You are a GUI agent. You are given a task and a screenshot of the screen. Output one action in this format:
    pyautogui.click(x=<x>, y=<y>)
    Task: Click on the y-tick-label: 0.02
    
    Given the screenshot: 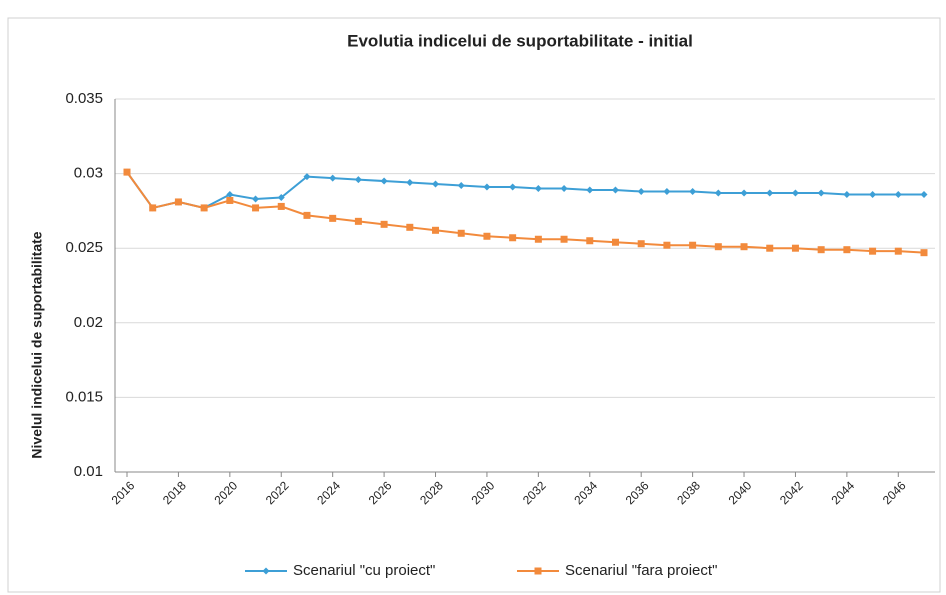 What is the action you would take?
    pyautogui.click(x=88, y=322)
    